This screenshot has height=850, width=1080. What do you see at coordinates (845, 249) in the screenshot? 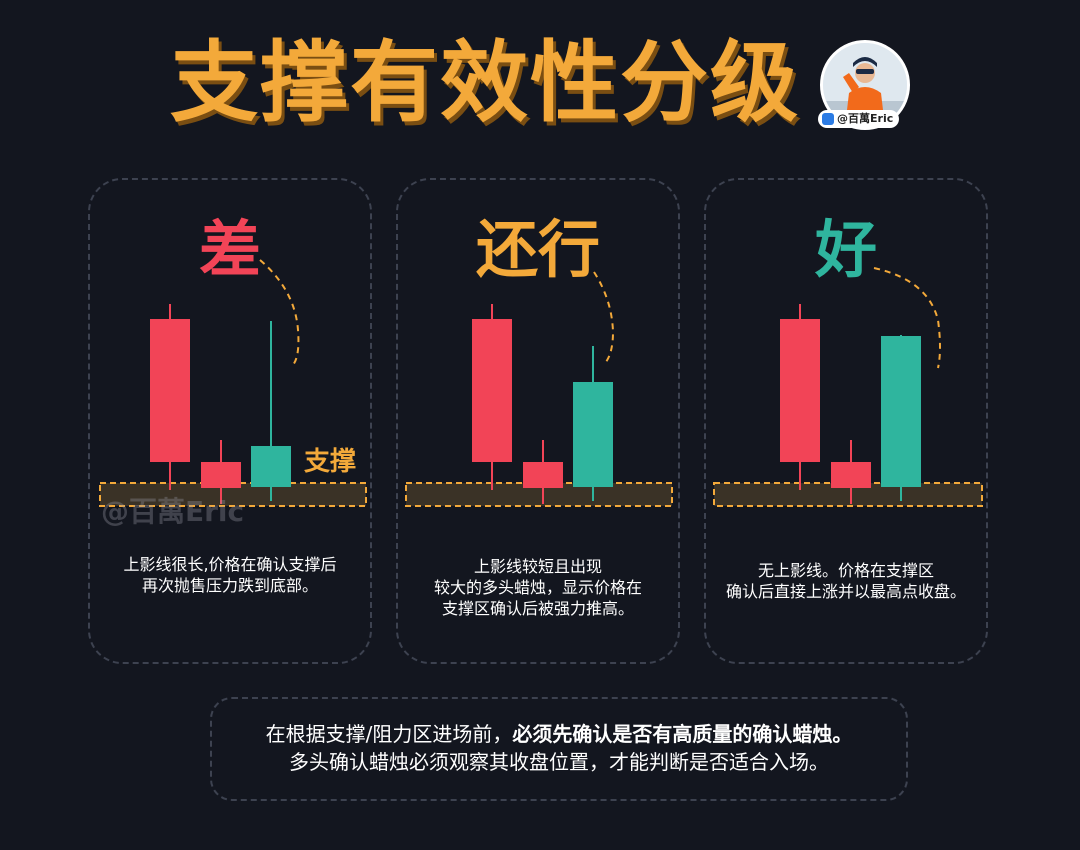
I see `grade-label: 好` at bounding box center [845, 249].